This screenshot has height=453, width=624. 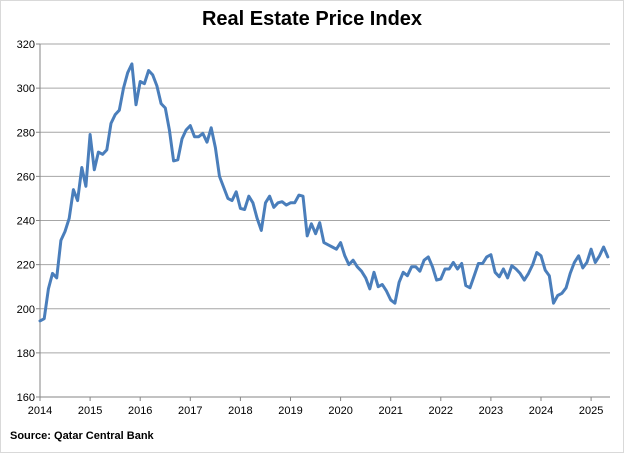 What do you see at coordinates (26, 310) in the screenshot?
I see `y-tick-label: 200` at bounding box center [26, 310].